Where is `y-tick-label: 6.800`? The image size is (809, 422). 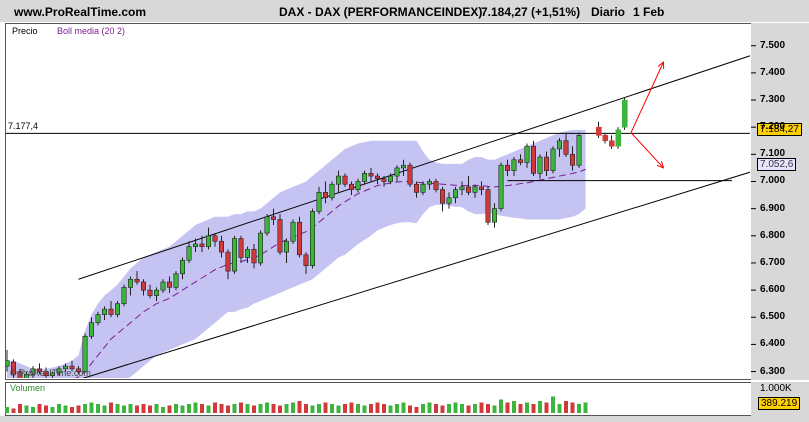 y-tick-label: 6.800 is located at coordinates (773, 235).